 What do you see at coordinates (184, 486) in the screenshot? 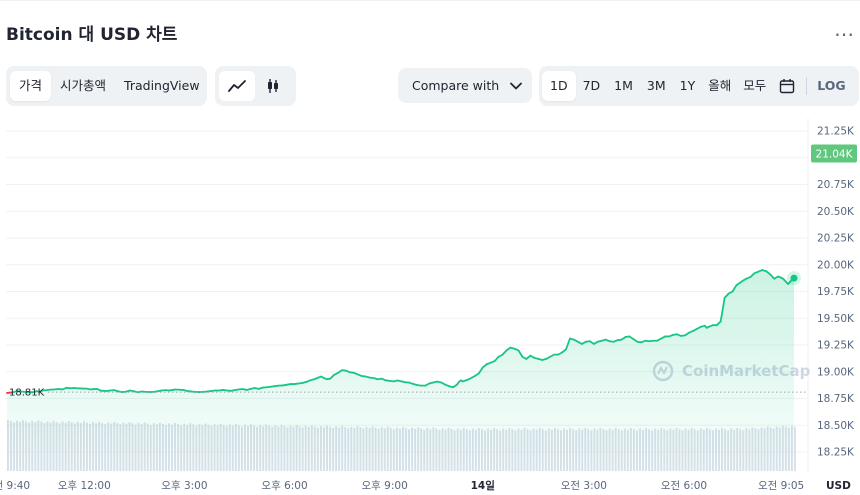
I see `x-tick-label: 오후 3:00` at bounding box center [184, 486].